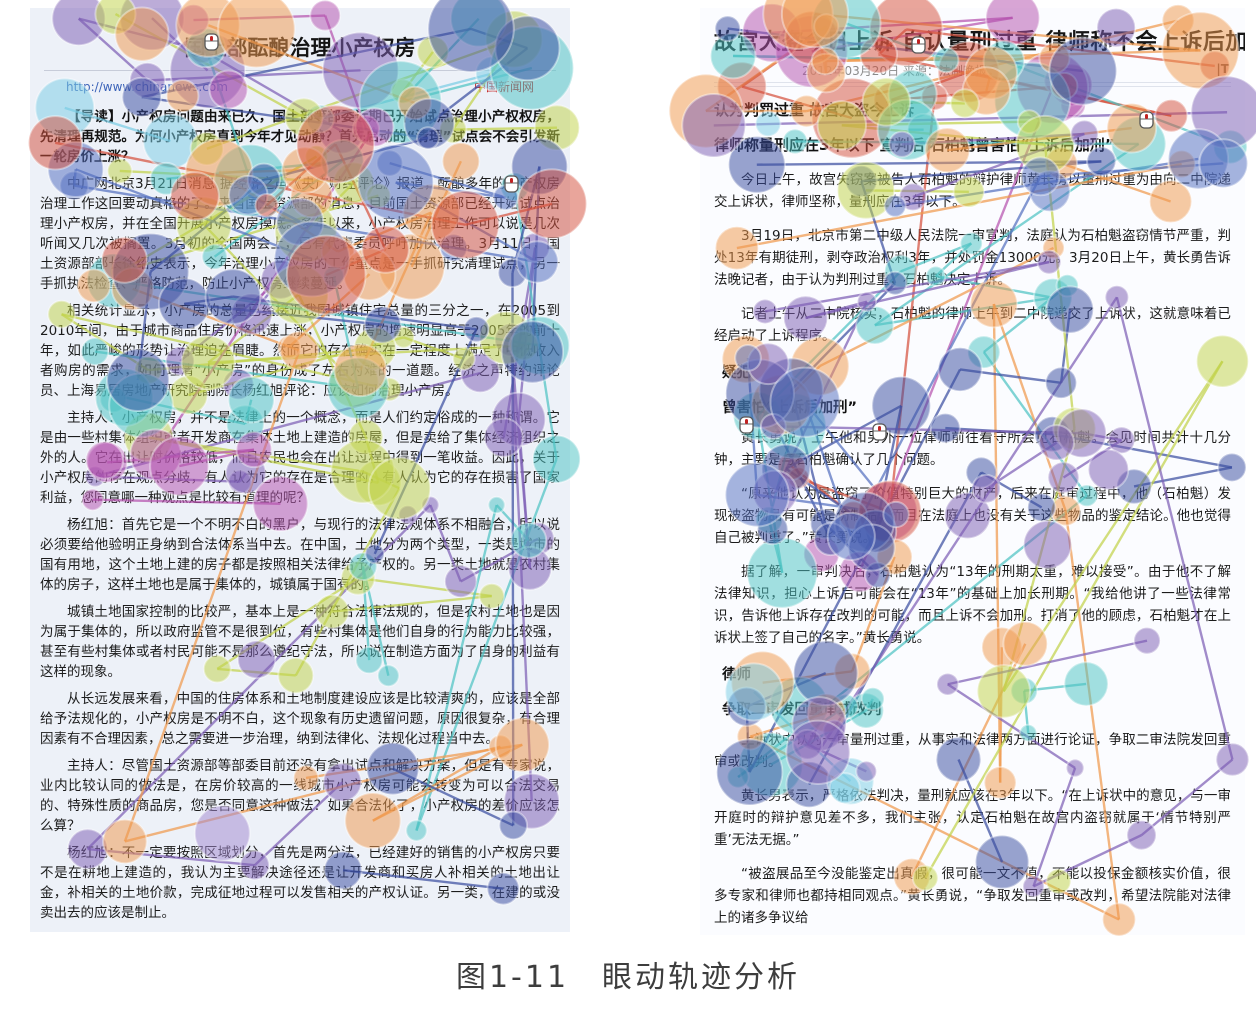 This screenshot has height=1010, width=1256. What do you see at coordinates (1015, 70) in the screenshot?
I see `right-article-meta: 2012年03月20日 来源：法制晚报 |T` at bounding box center [1015, 70].